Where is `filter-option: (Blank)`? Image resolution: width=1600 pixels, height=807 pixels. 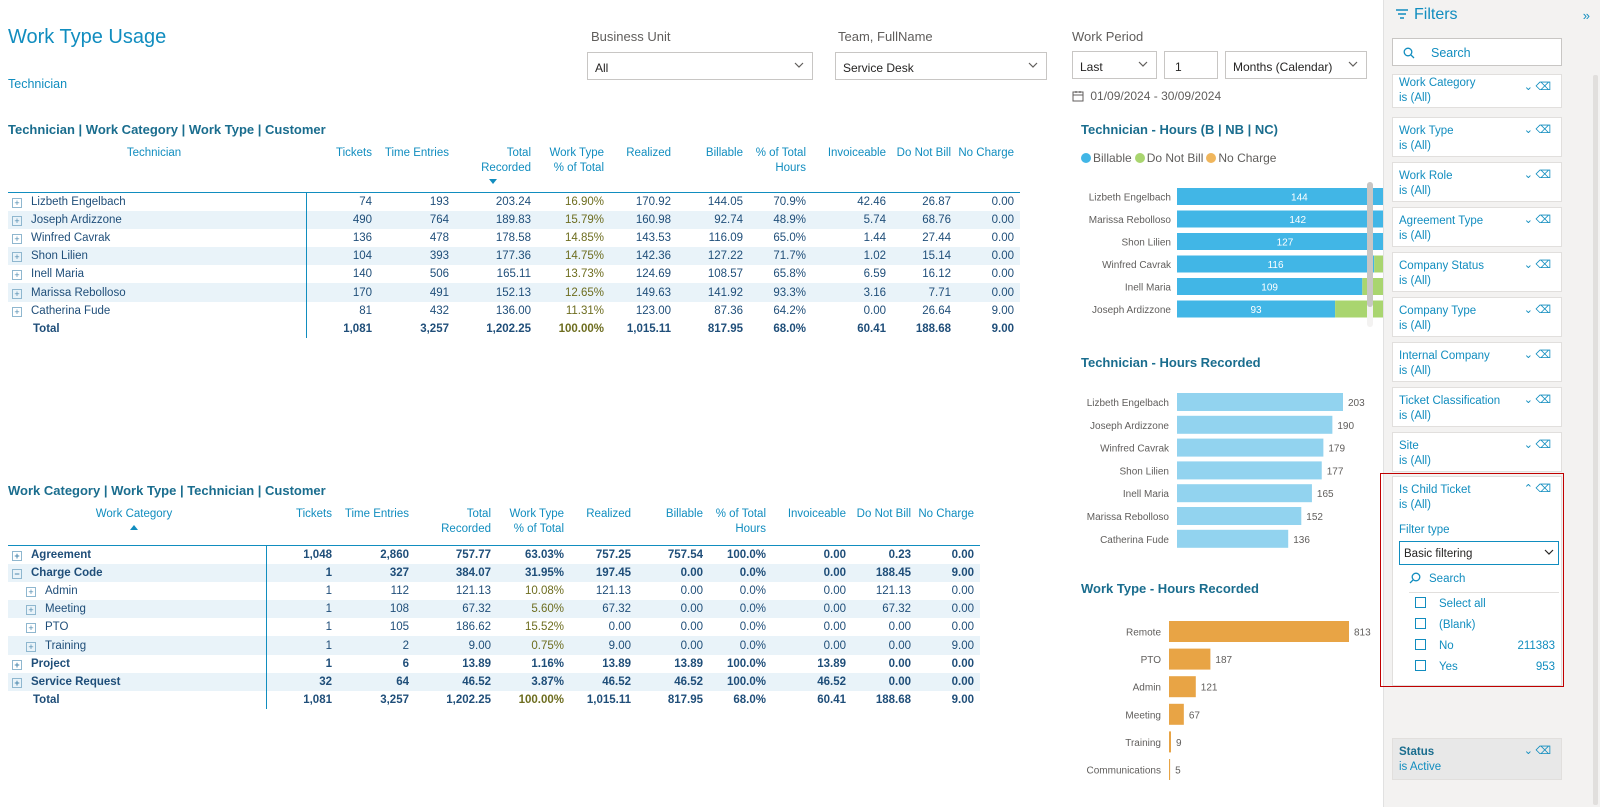 filter-option: (Blank) is located at coordinates (1485, 625).